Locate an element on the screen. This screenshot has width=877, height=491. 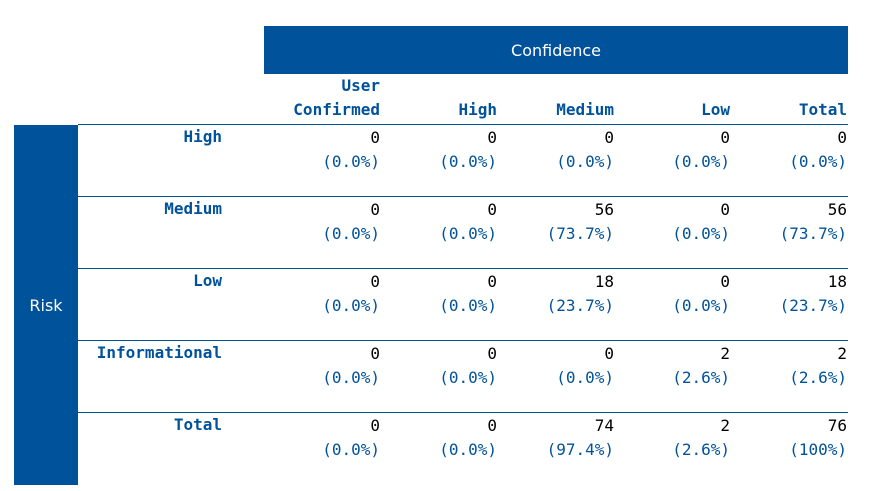
confidence-header-label: Confidence is located at coordinates (556, 50).